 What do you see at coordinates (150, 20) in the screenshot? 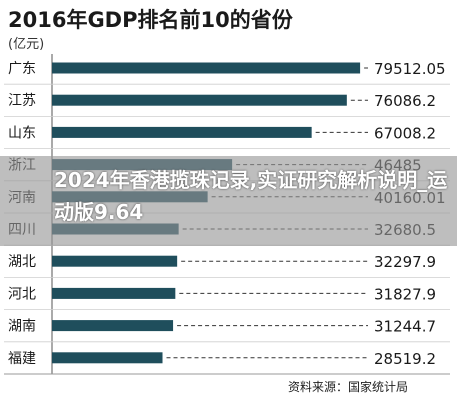
I see `chart-title: 2016年GDP排名前10的省份` at bounding box center [150, 20].